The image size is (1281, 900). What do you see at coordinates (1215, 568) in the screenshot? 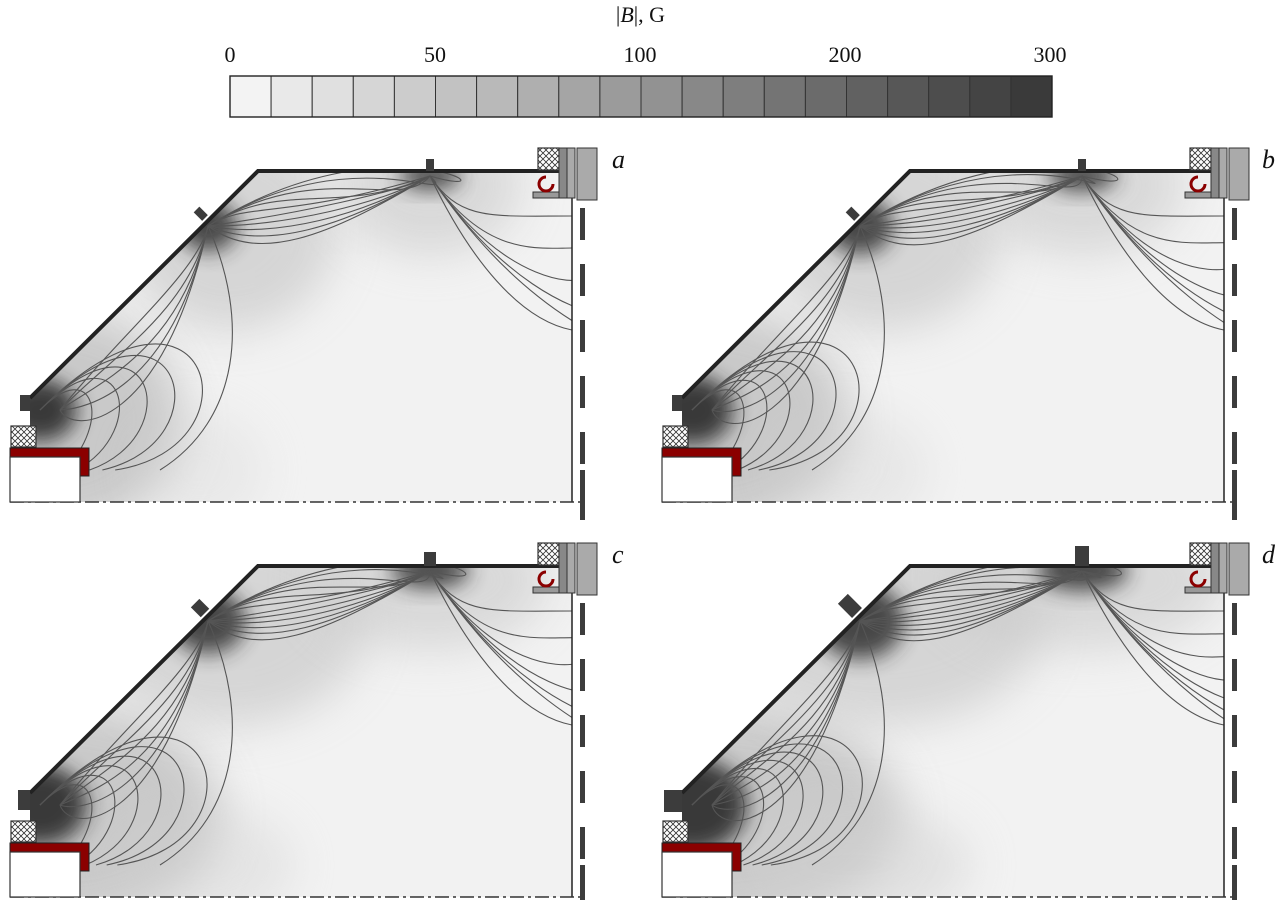
I see `flange-inner` at bounding box center [1215, 568].